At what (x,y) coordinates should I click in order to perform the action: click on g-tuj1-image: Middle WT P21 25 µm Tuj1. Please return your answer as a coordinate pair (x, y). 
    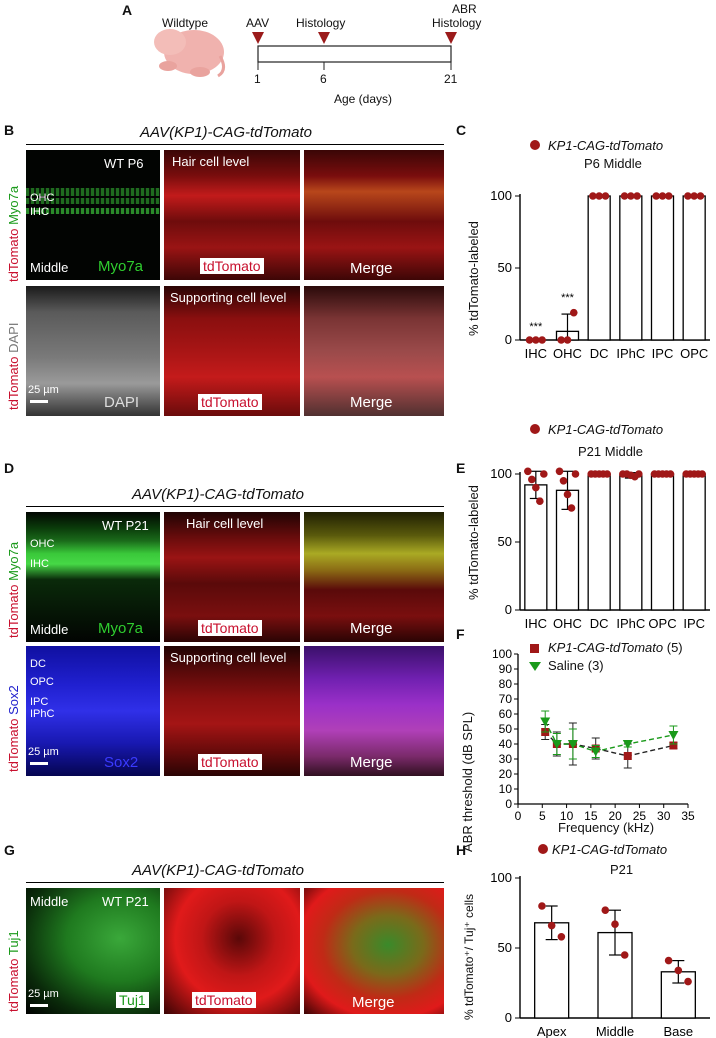
    Looking at the image, I should click on (93, 951).